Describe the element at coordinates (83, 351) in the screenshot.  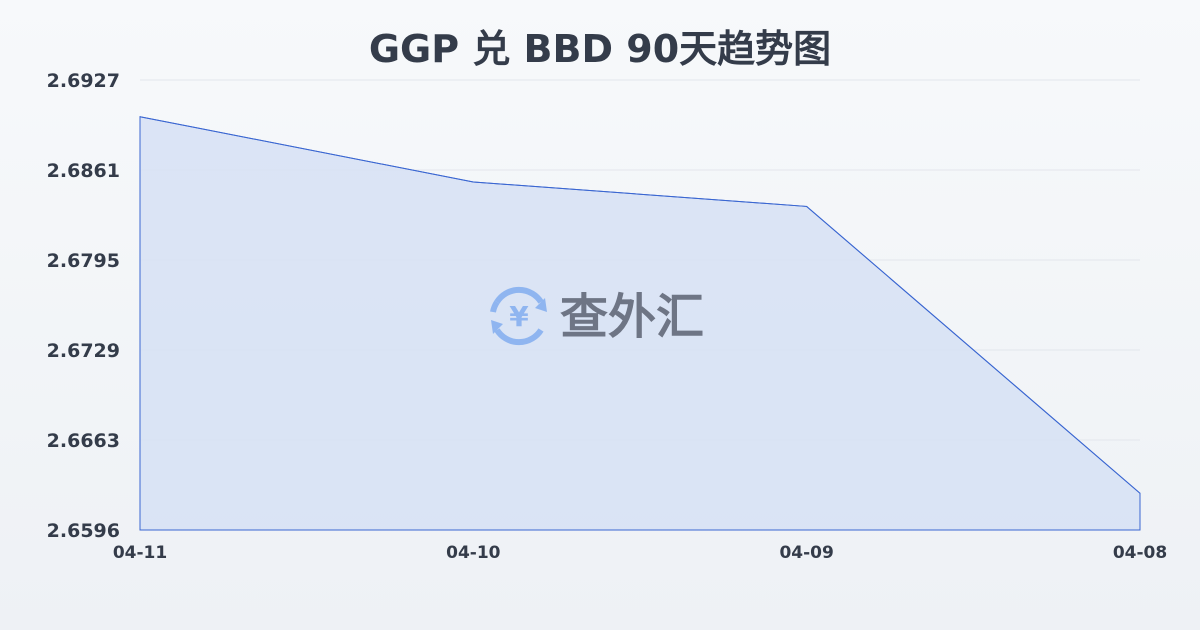
I see `y-tick-label: 2.6729` at that location.